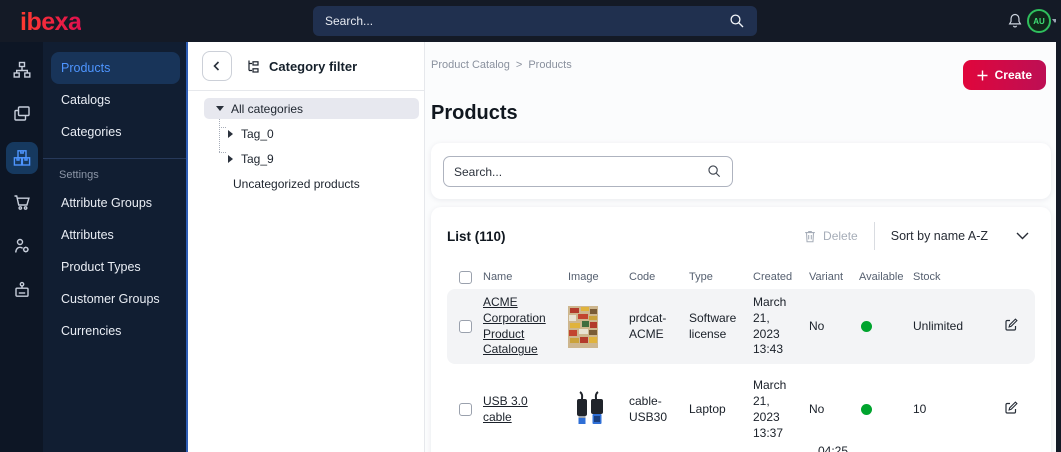 The image size is (1061, 452). What do you see at coordinates (826, 276) in the screenshot?
I see `column-header-variant: Variant` at bounding box center [826, 276].